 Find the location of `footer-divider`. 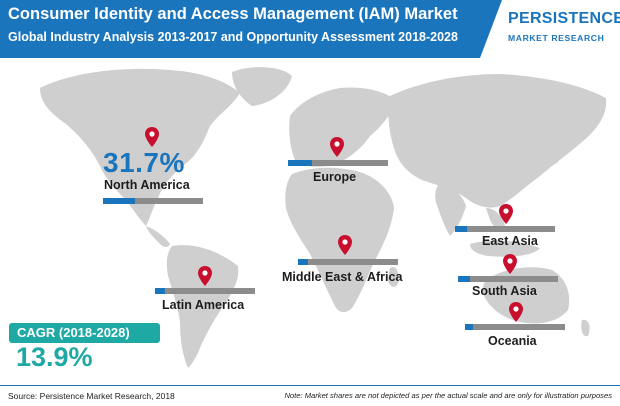

footer-divider is located at coordinates (310, 385).